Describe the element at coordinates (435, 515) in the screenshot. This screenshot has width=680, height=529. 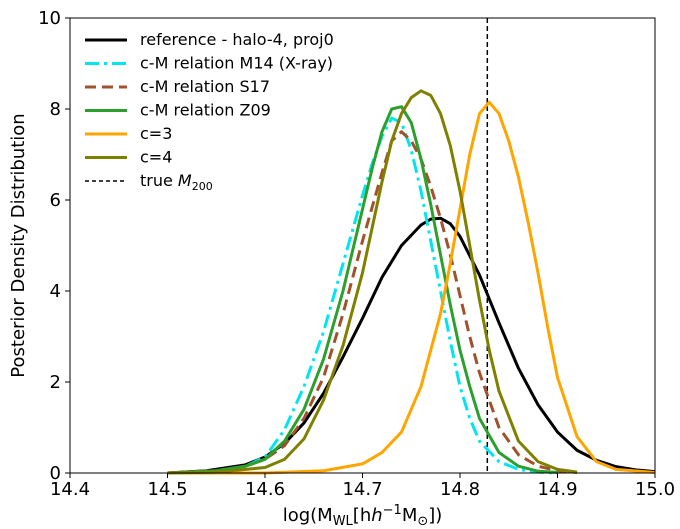
I see `x-axis-label-close: ])` at that location.